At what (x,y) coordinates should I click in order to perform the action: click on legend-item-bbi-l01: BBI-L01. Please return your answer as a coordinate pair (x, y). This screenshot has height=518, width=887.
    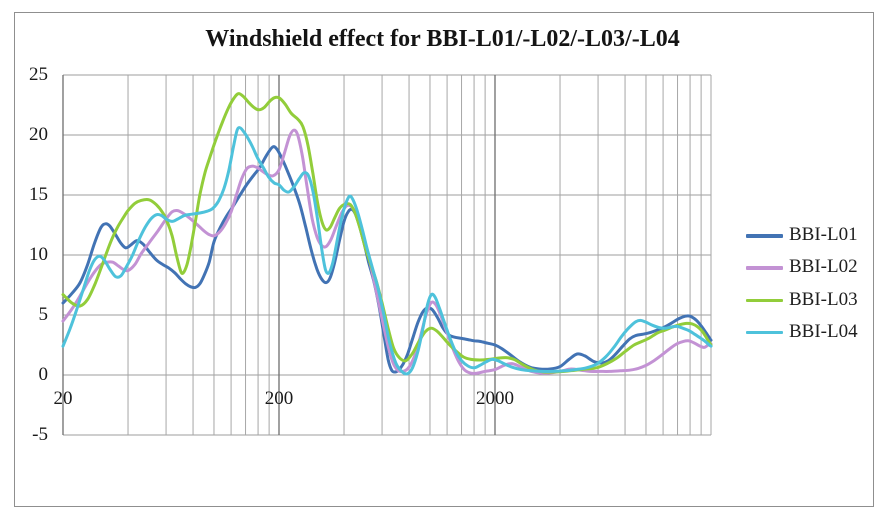
    Looking at the image, I should click on (811, 236).